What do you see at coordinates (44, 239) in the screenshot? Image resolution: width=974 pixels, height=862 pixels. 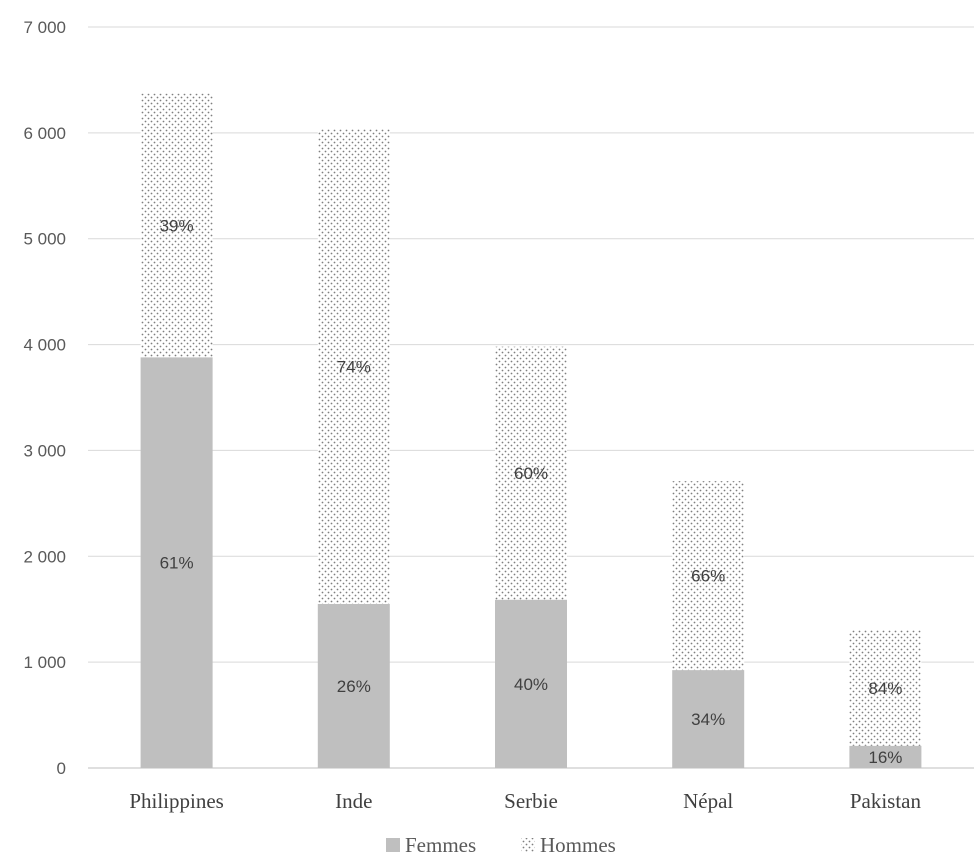 I see `y-tick-label: 5 000` at bounding box center [44, 239].